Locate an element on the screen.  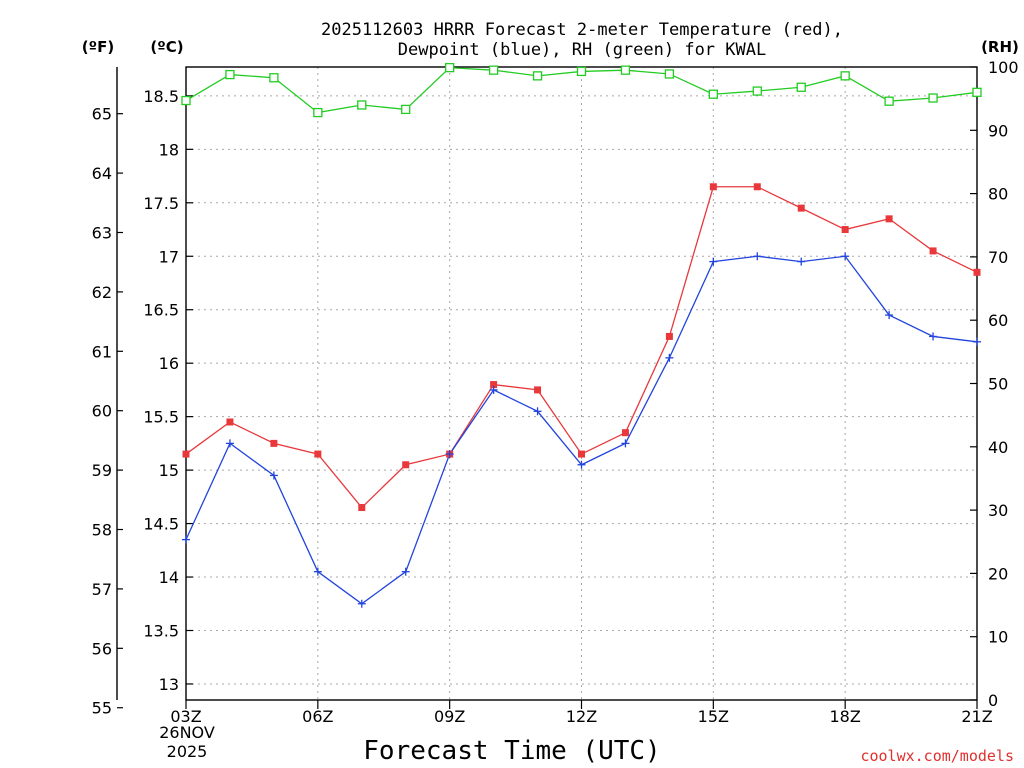
rh-tick-label: 80 is located at coordinates (998, 194).